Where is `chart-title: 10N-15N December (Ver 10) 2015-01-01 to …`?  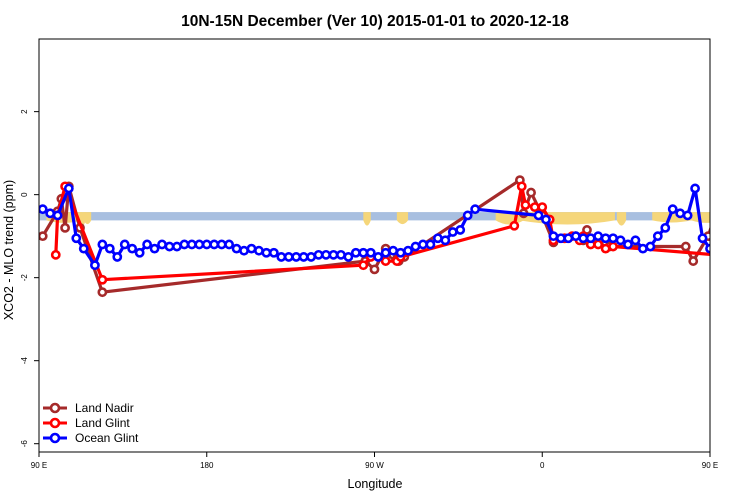
chart-title: 10N-15N December (Ver 10) 2015-01-01 to … is located at coordinates (375, 21).